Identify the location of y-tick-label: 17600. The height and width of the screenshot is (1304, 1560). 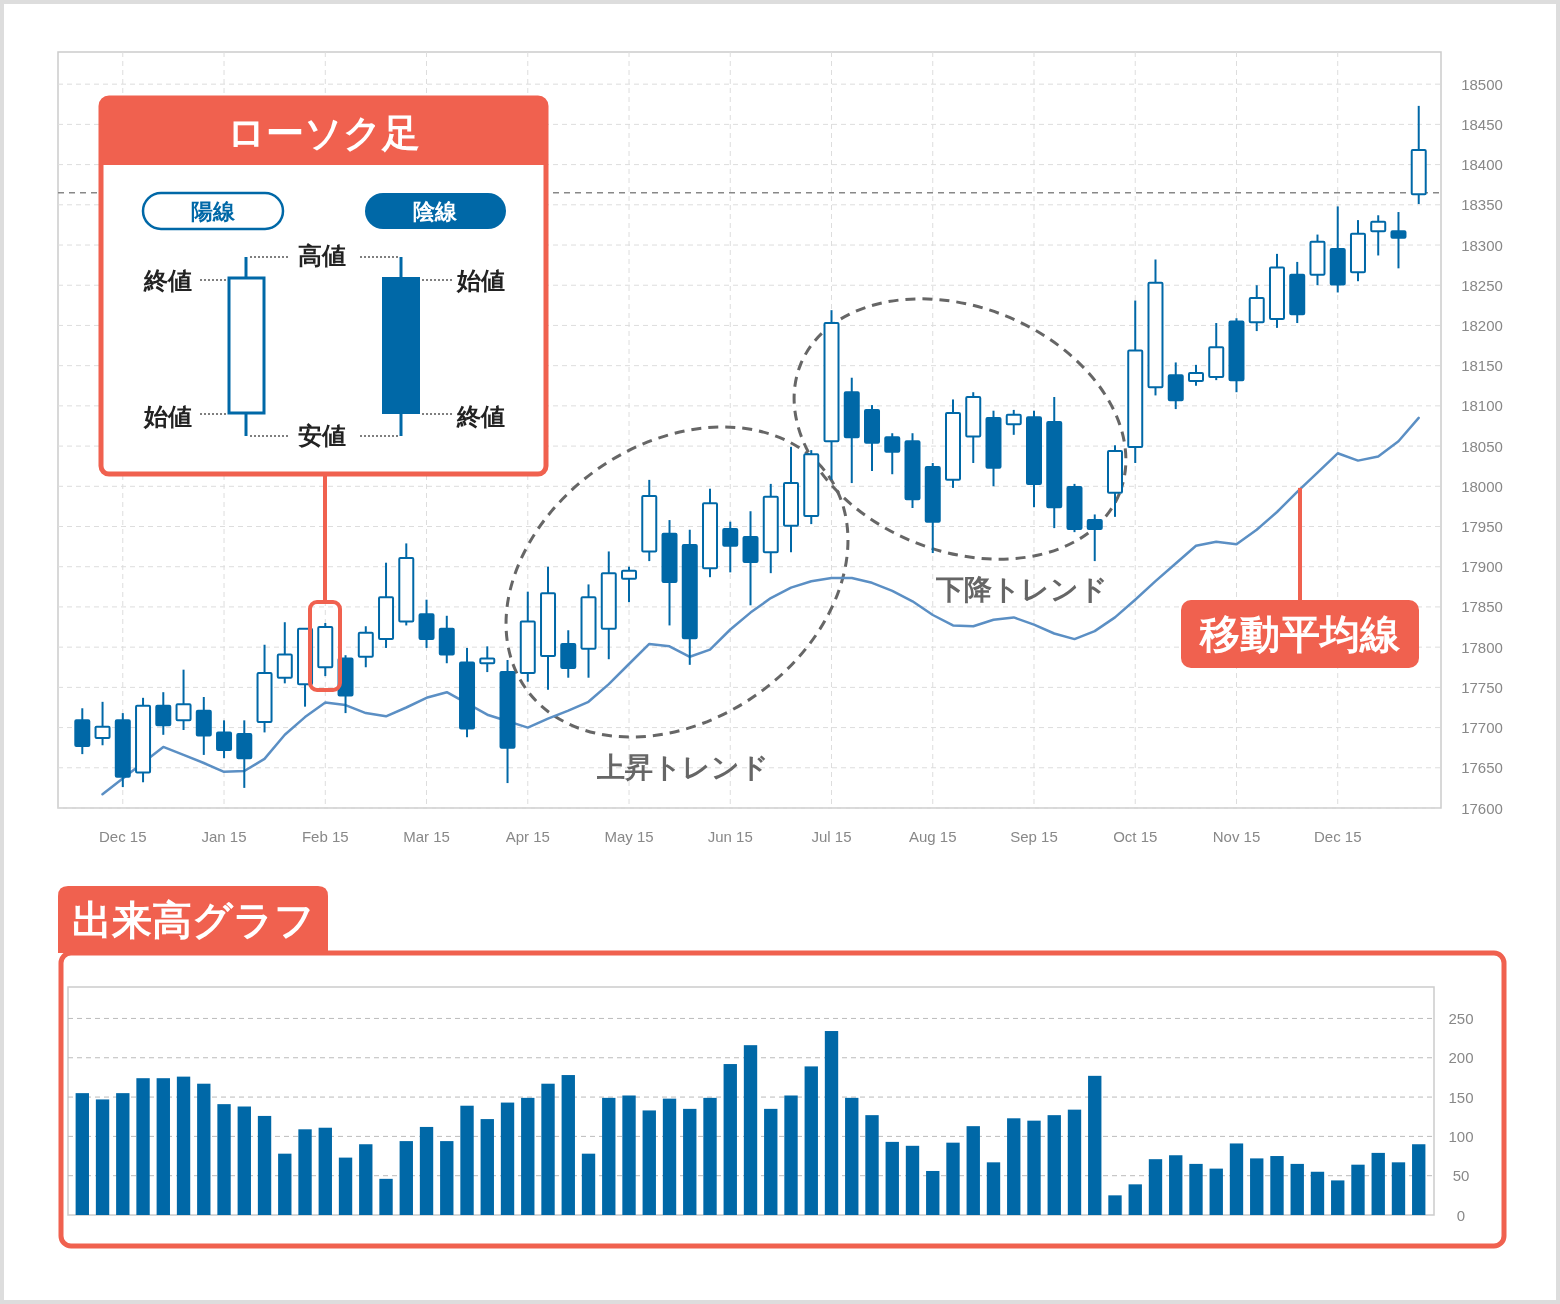
(1482, 808).